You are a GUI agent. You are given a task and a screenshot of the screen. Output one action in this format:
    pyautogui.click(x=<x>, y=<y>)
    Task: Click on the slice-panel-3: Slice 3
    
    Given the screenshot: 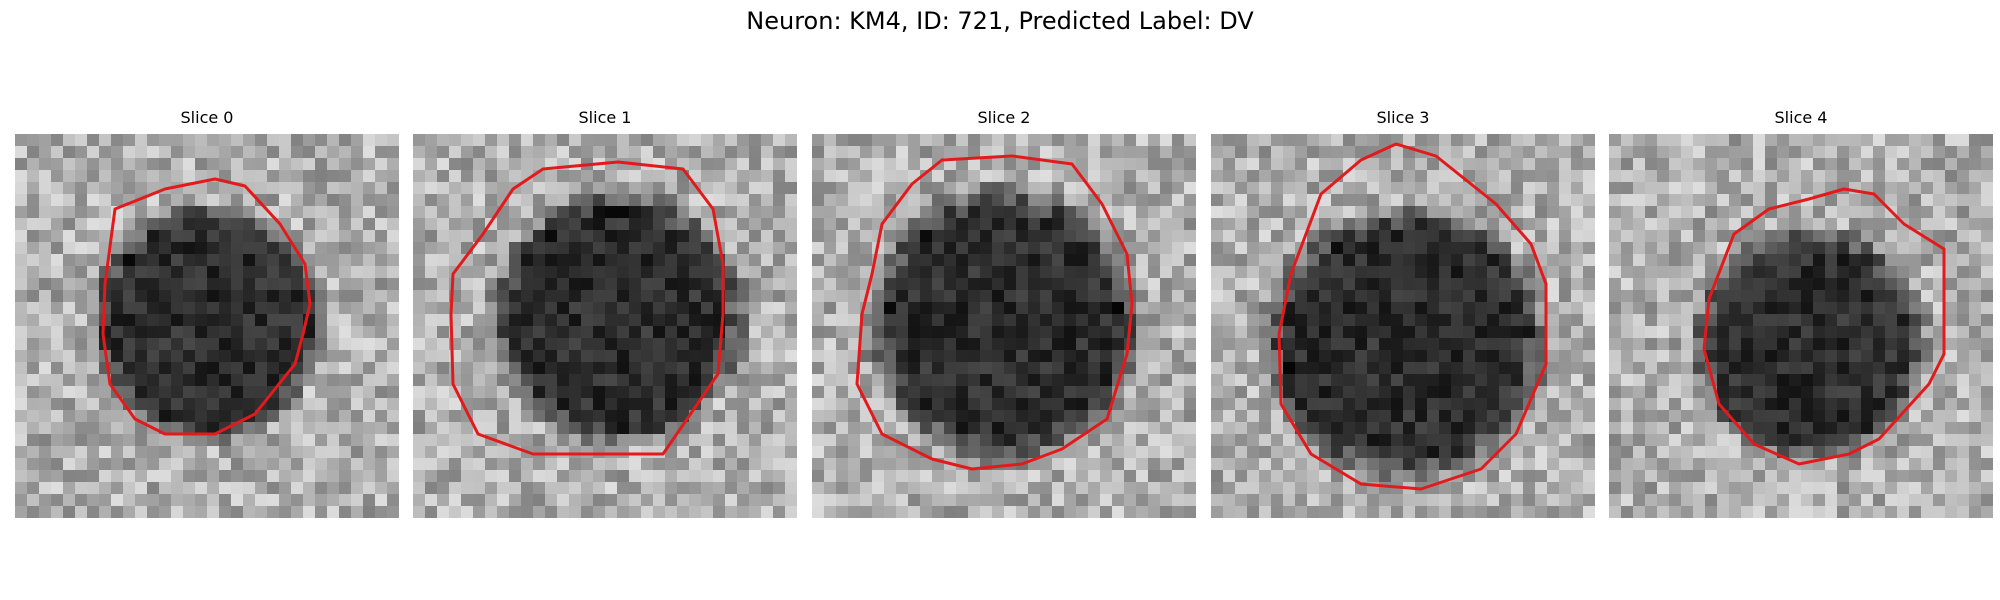 What is the action you would take?
    pyautogui.click(x=1403, y=313)
    